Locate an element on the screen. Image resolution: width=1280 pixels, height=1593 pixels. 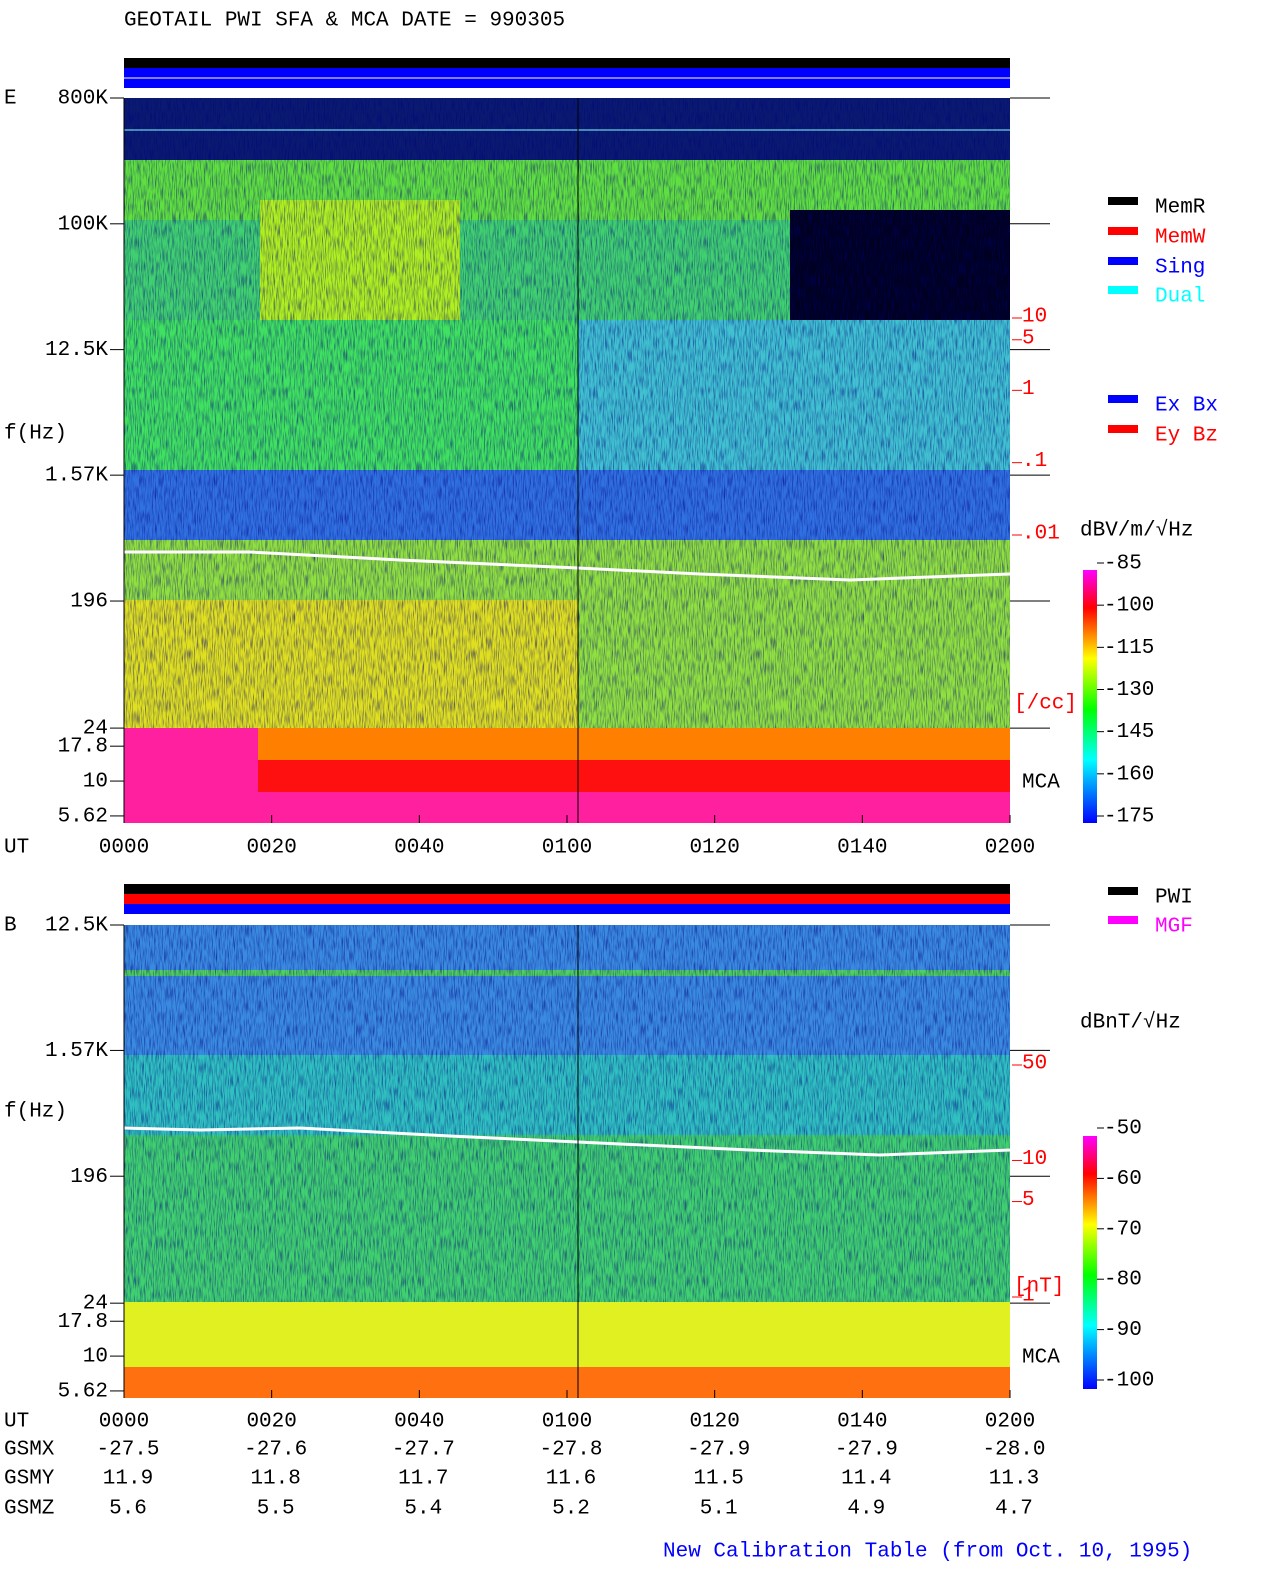
legend-label: MemW is located at coordinates (1180, 238).